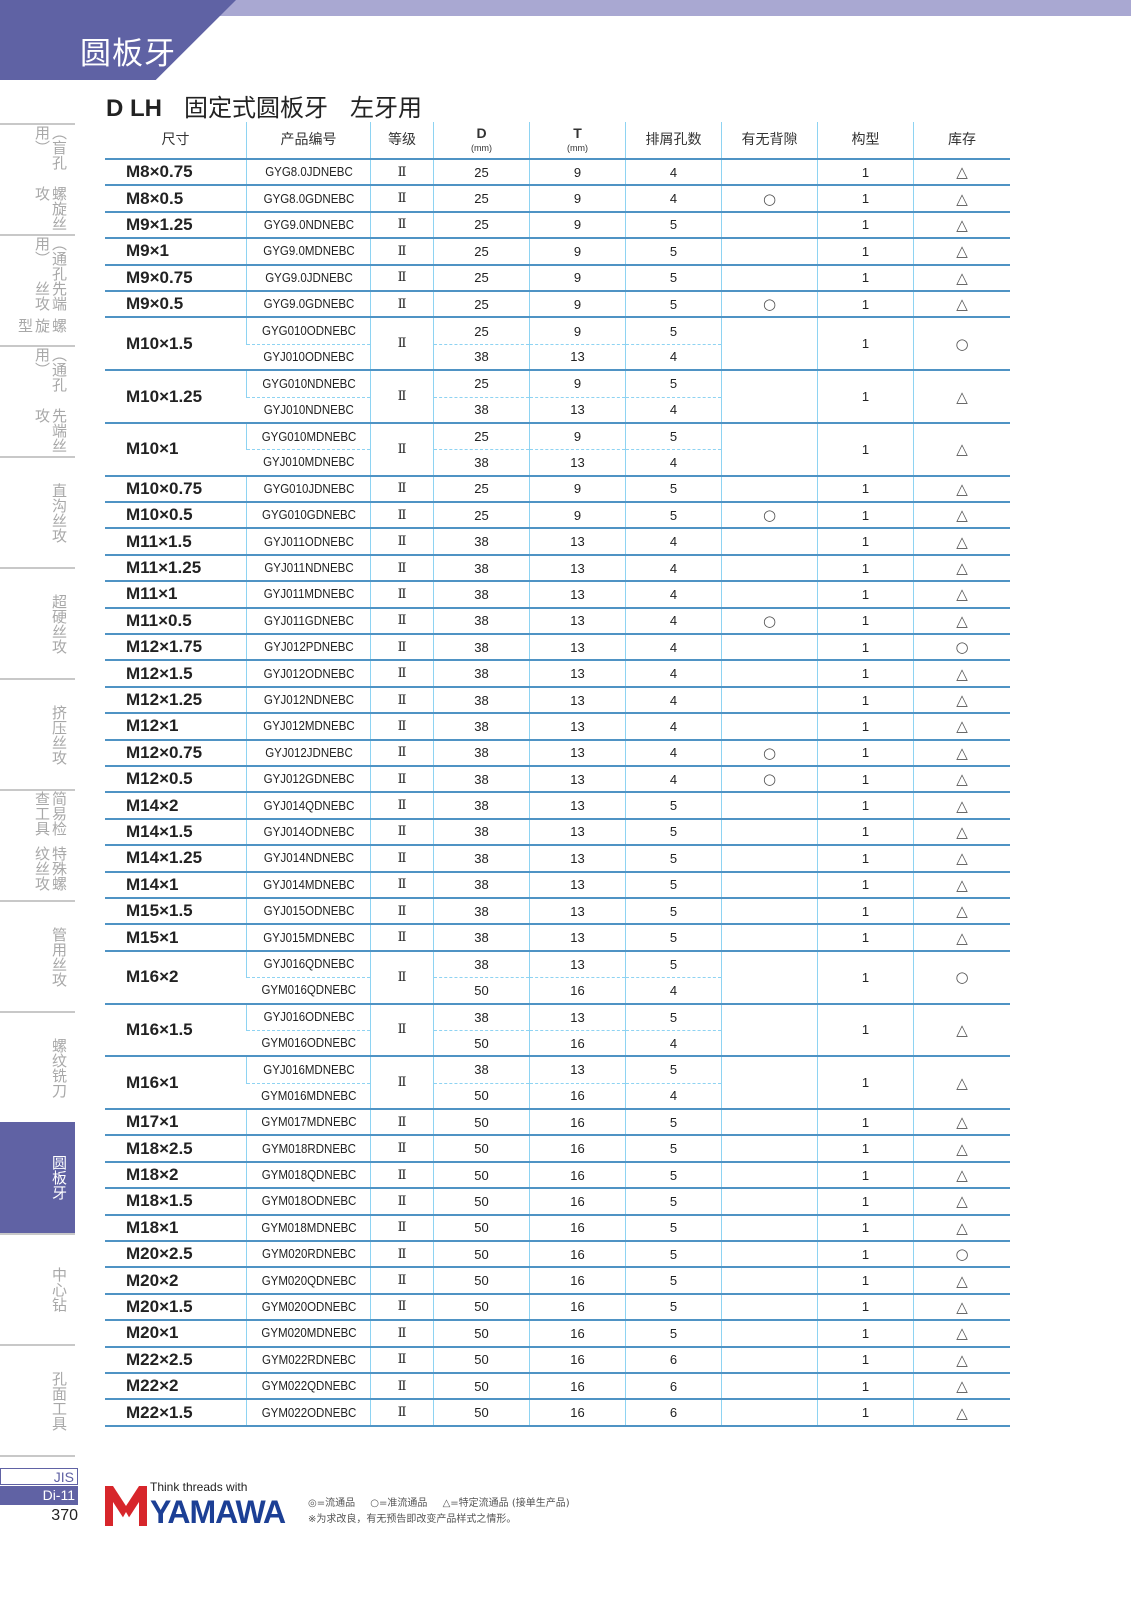 The height and width of the screenshot is (1600, 1131). Describe the element at coordinates (557, 991) in the screenshot. I see `table-row: GYM016QDNEBC 50 16 4` at that location.